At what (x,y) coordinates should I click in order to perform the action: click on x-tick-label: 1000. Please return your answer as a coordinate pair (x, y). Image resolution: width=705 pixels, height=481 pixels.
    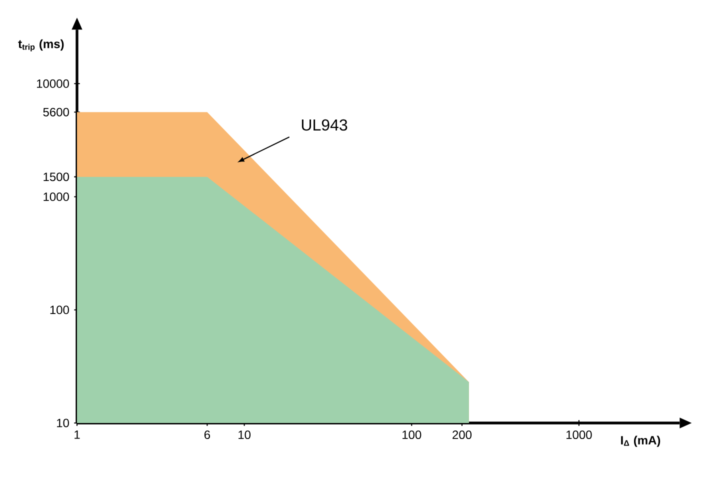
    Looking at the image, I should click on (579, 435).